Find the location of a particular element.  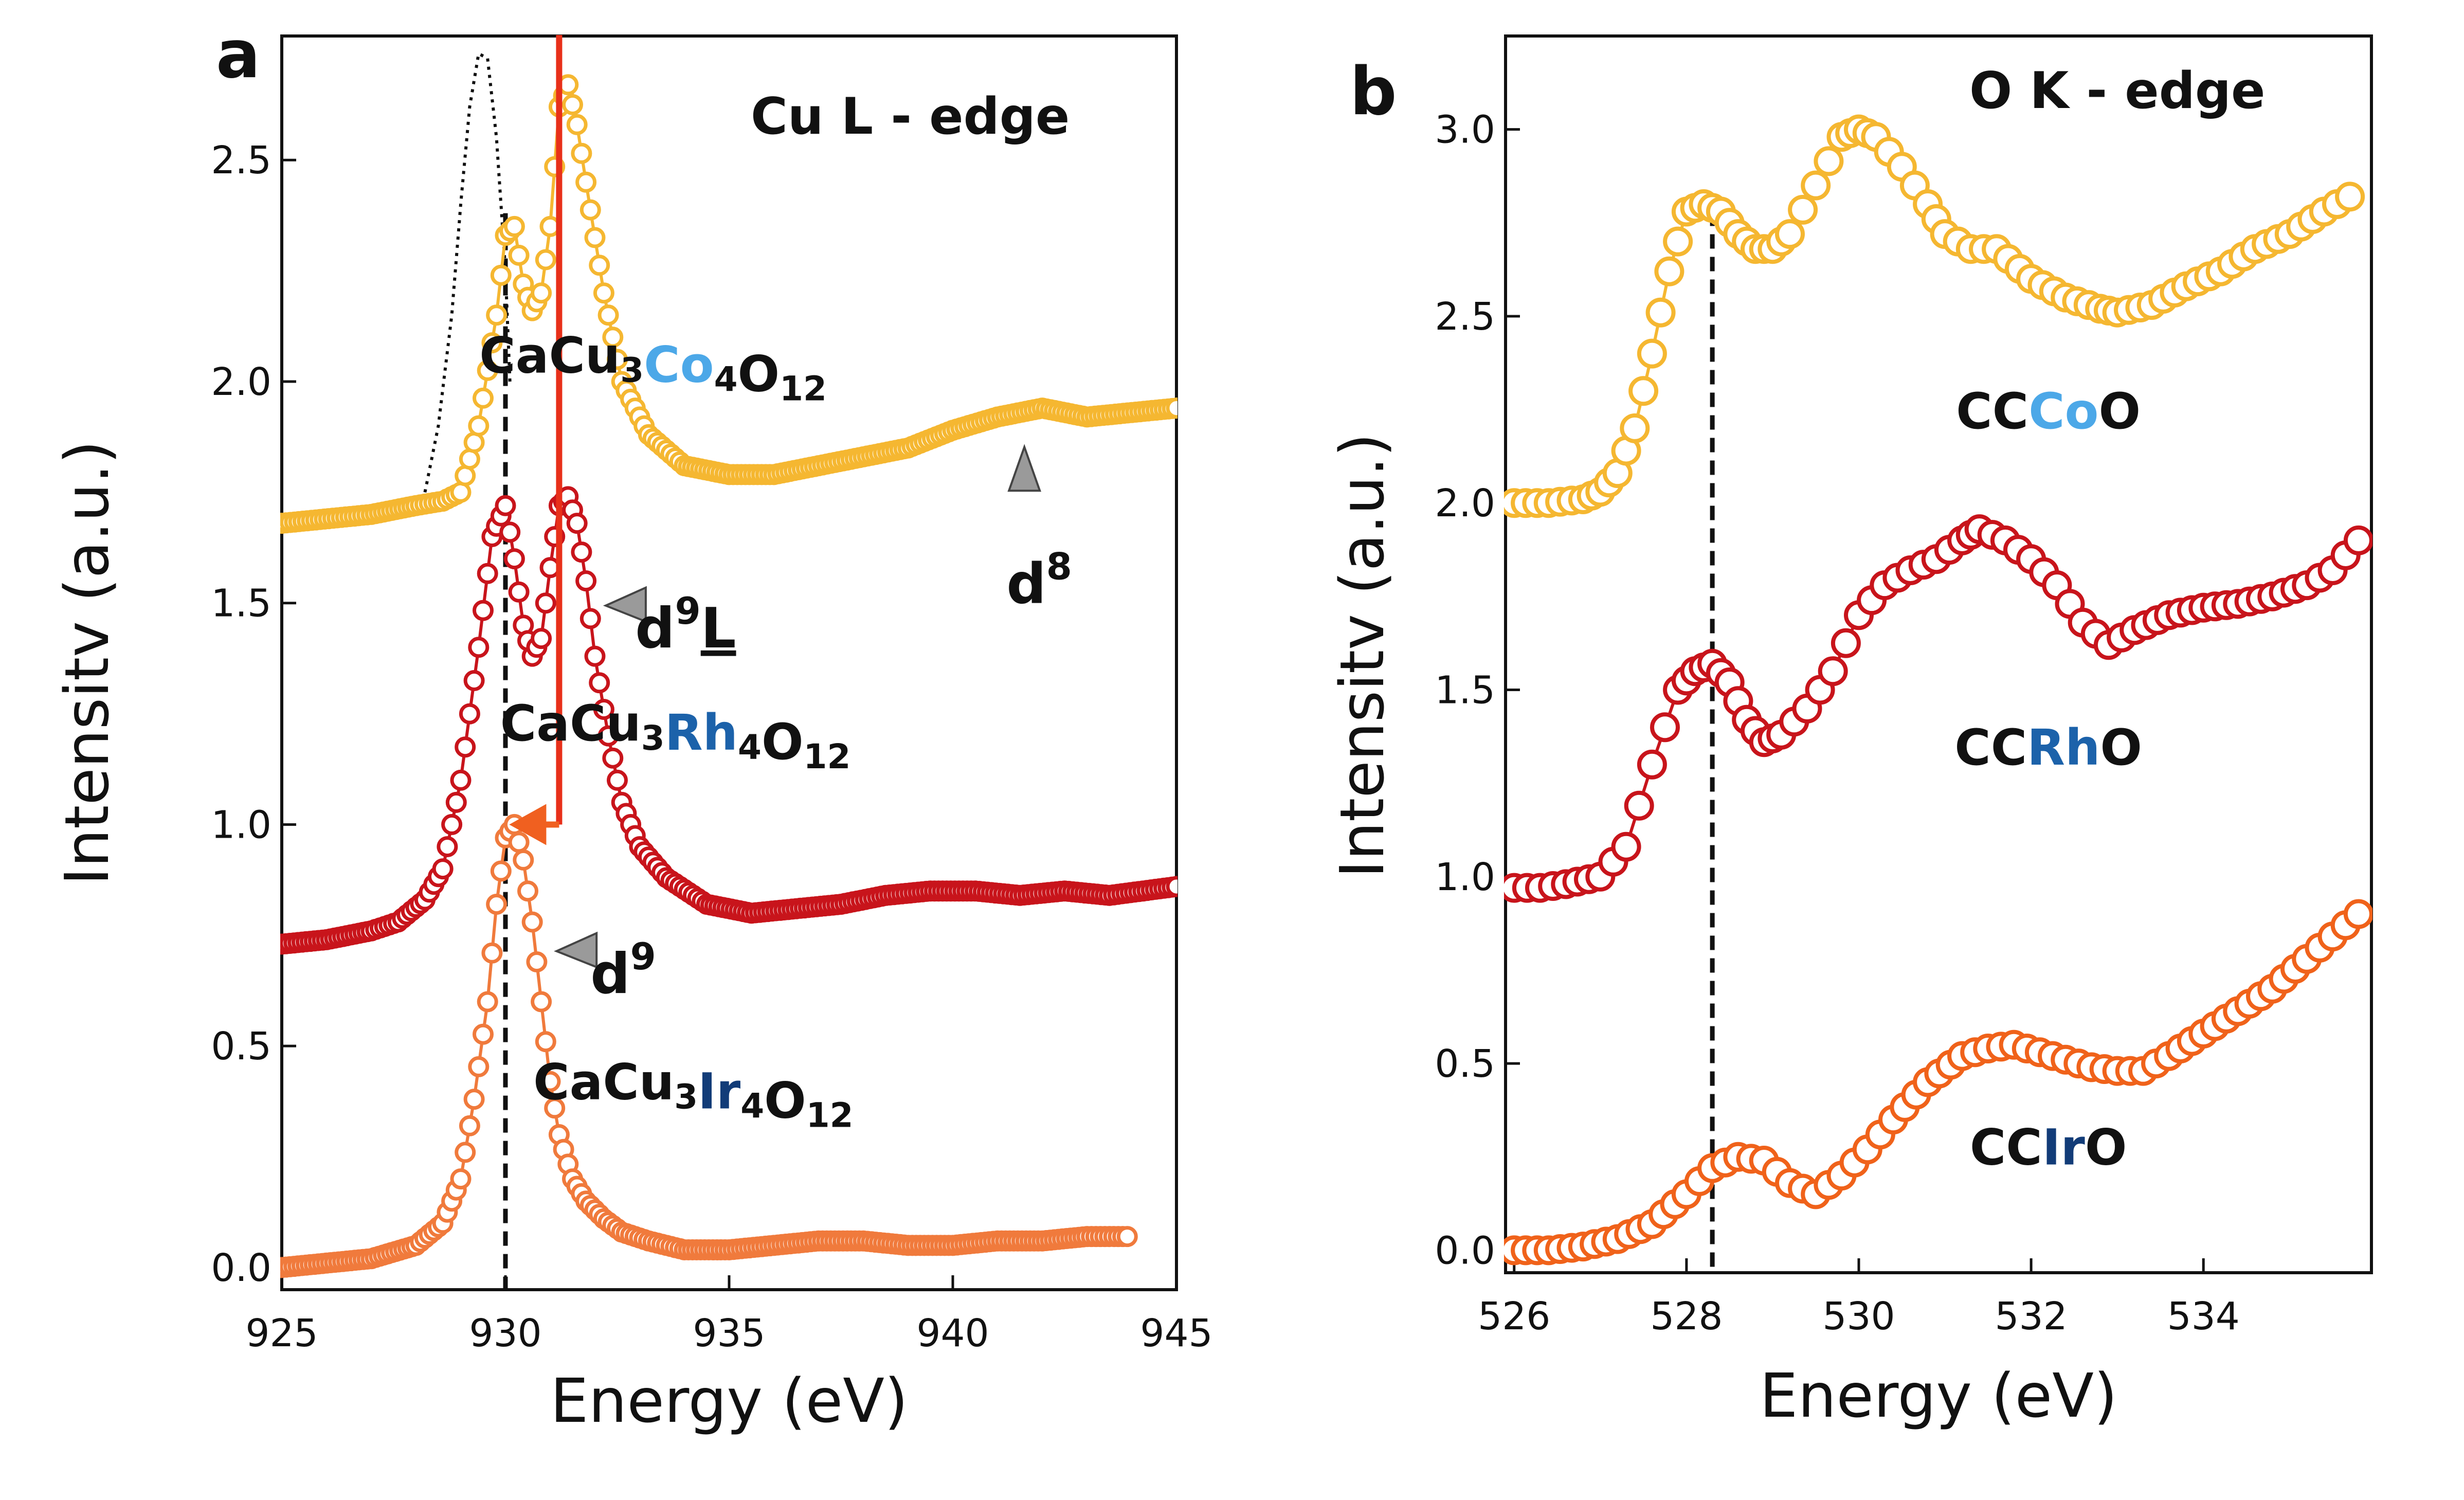

b-xtick-label-0: 526 is located at coordinates (1514, 1316).